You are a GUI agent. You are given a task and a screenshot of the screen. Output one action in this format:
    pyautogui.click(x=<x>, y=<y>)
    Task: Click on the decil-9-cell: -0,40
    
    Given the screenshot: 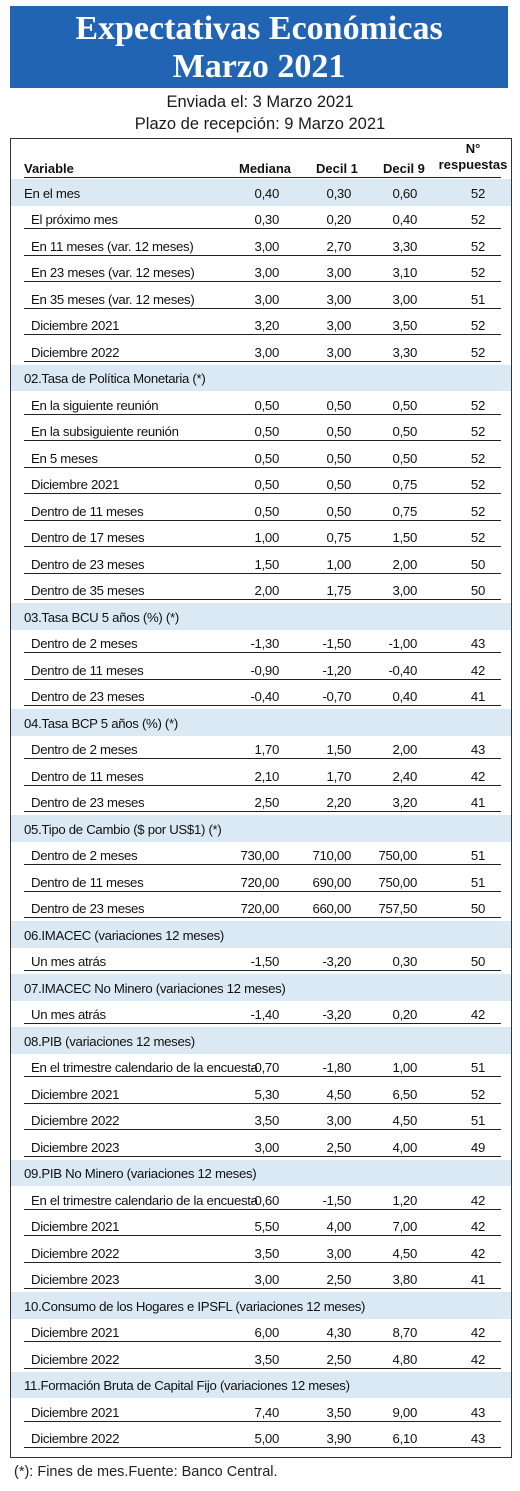 What is the action you would take?
    pyautogui.click(x=402, y=670)
    